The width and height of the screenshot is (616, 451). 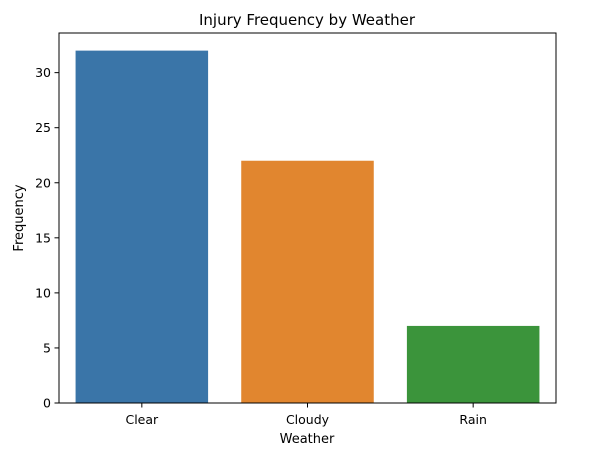 What do you see at coordinates (43, 237) in the screenshot?
I see `y-tick-label: 15` at bounding box center [43, 237].